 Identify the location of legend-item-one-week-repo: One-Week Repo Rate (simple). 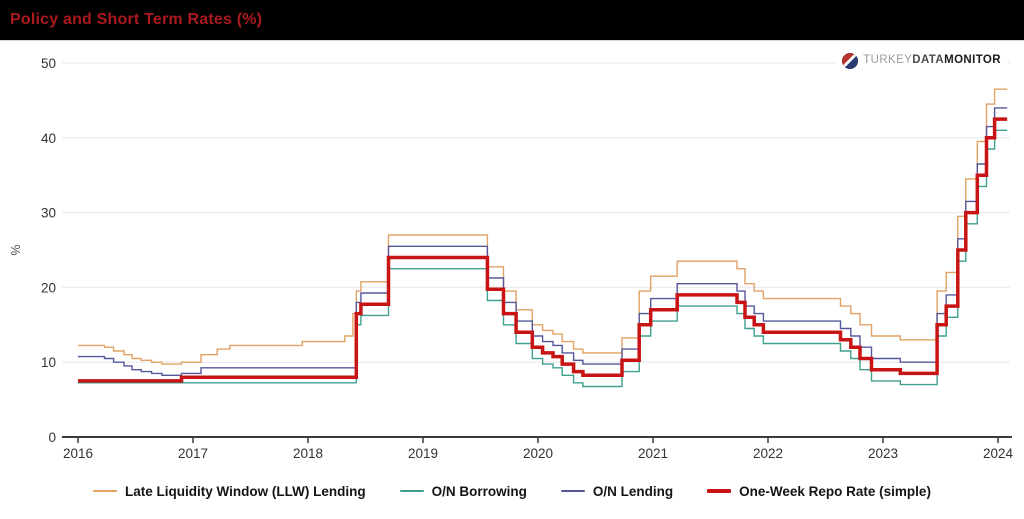
(819, 491).